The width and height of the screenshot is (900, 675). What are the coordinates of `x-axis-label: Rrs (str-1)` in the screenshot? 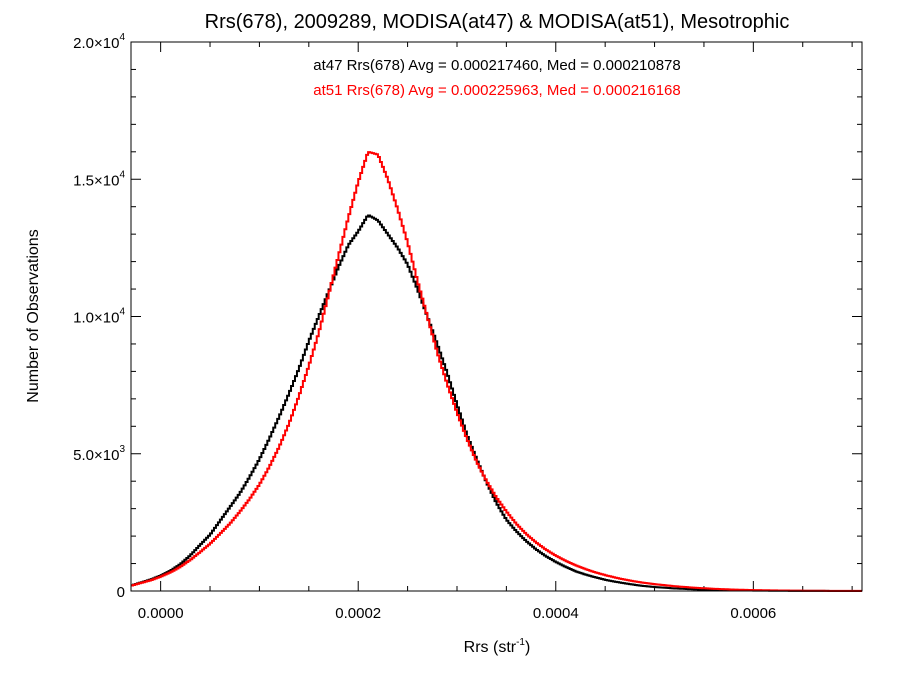 It's located at (497, 646).